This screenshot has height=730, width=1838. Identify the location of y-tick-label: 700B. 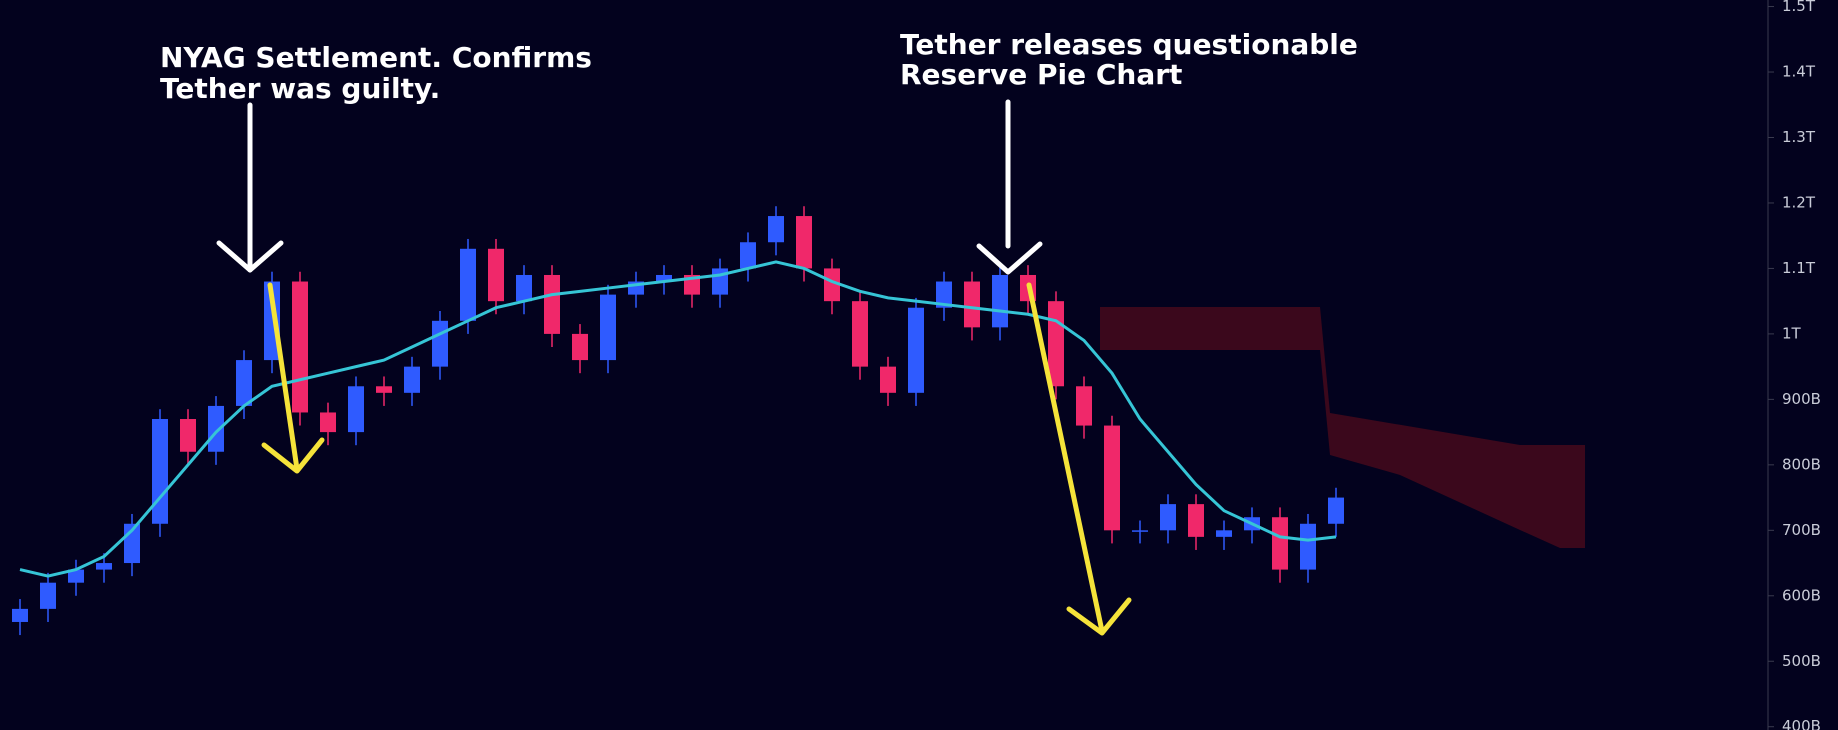
(1801, 530).